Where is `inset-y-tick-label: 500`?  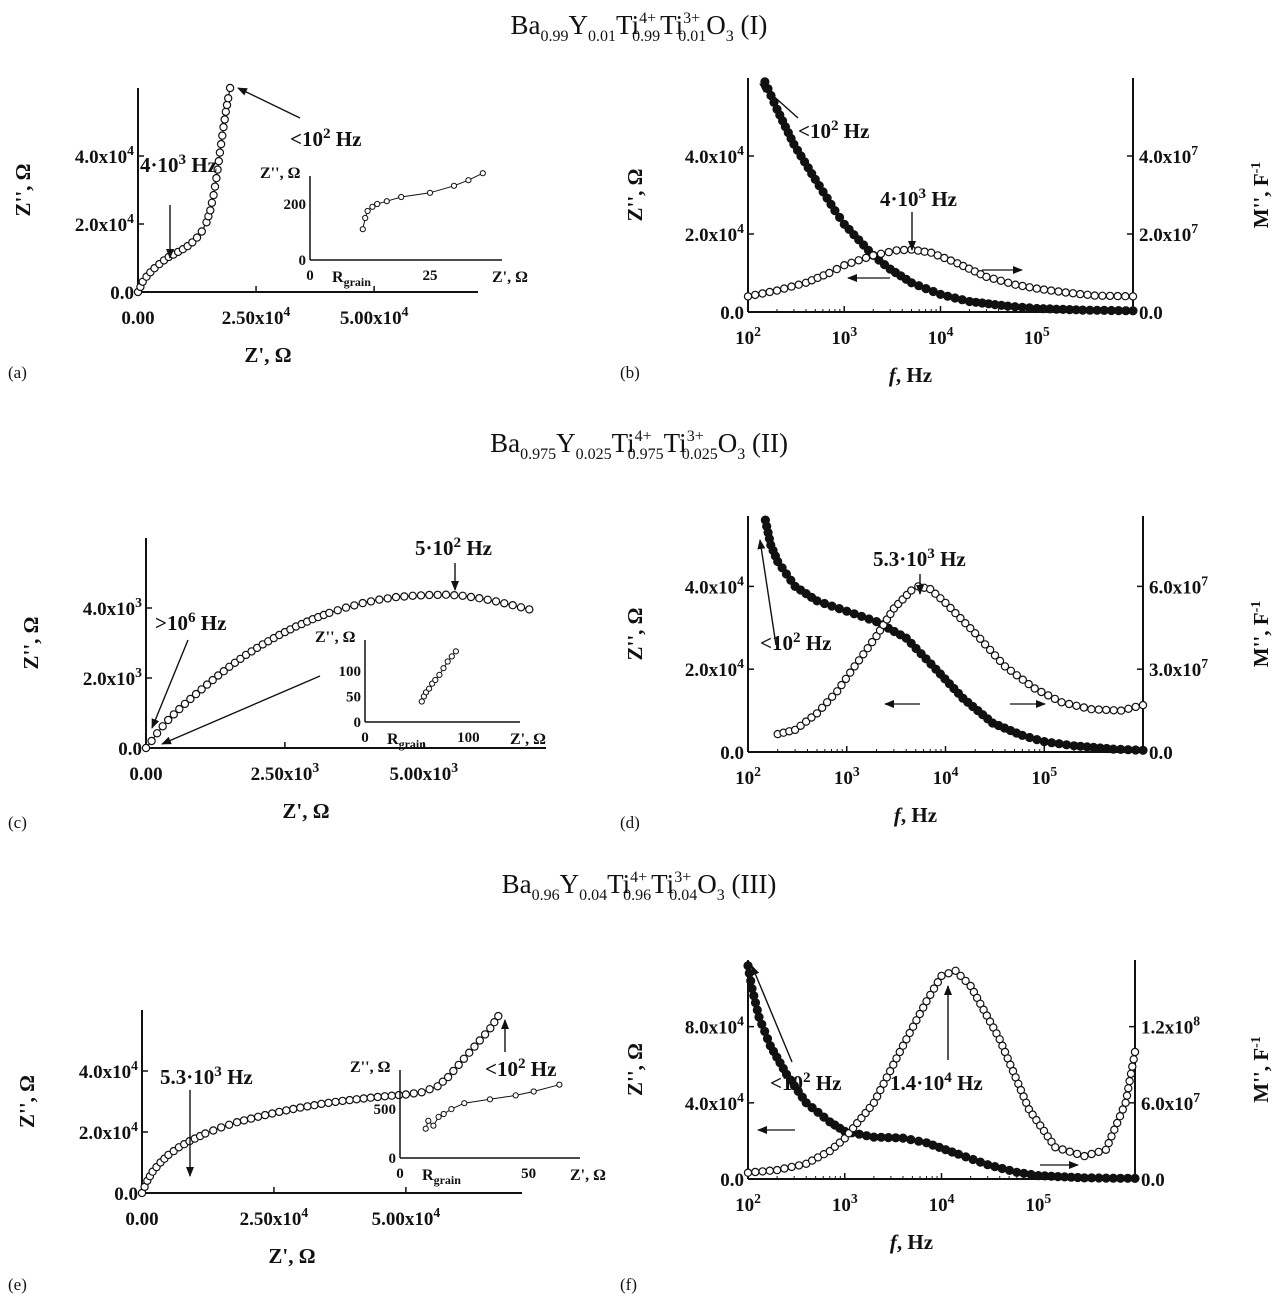
inset-y-tick-label: 500 is located at coordinates (385, 1110).